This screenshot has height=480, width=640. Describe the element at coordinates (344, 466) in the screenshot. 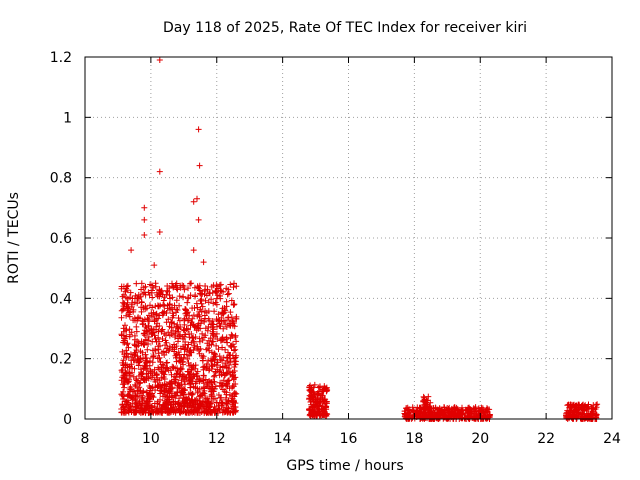

I see `x-axis-label: GPS time / hours` at that location.